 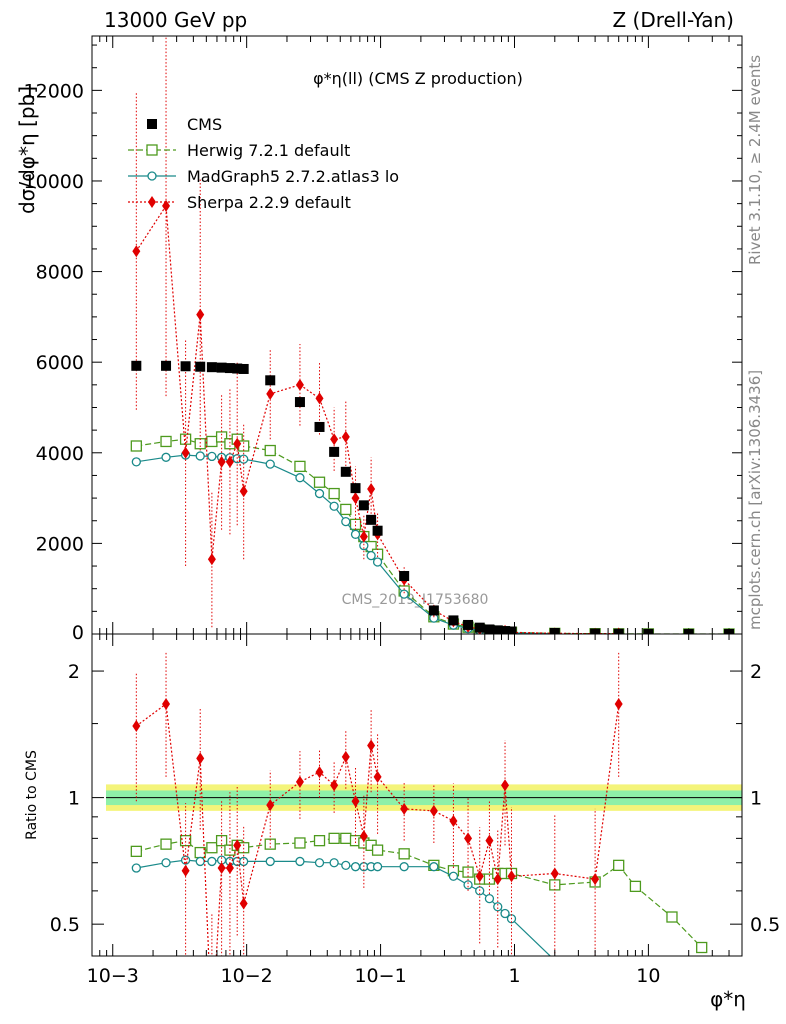 I want to click on header-analysis: Z (Drell-Yan), so click(x=673, y=20).